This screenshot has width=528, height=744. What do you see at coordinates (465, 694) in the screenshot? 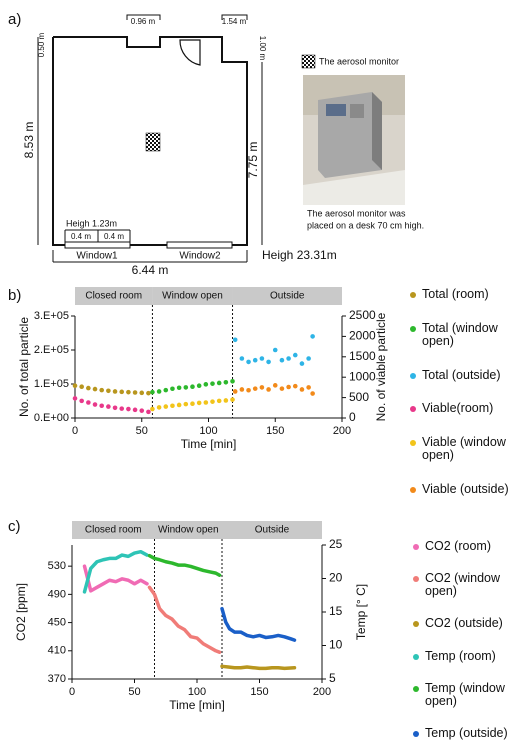
I see `legend-label: Temp (window open)` at bounding box center [465, 694].